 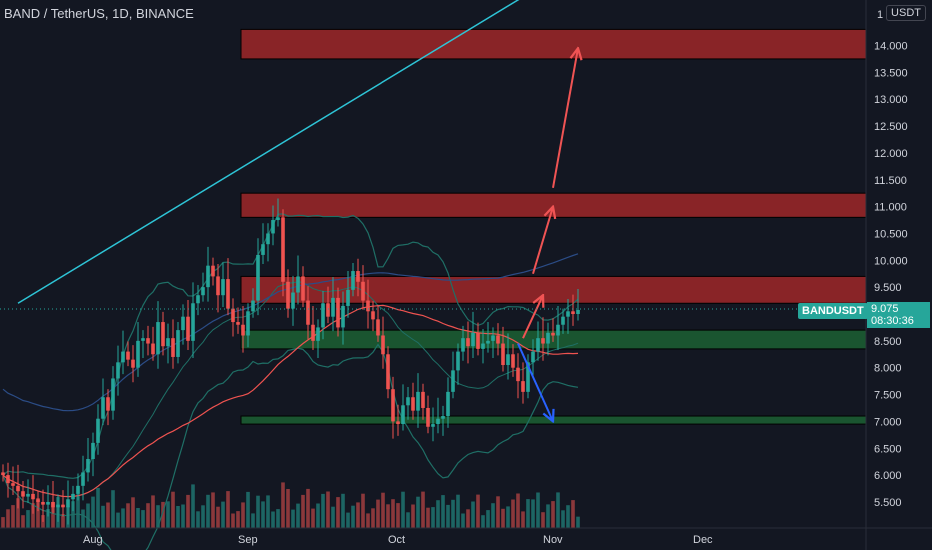 I want to click on time-axis: Aug Sep Oct Nov Dec, so click(x=466, y=536).